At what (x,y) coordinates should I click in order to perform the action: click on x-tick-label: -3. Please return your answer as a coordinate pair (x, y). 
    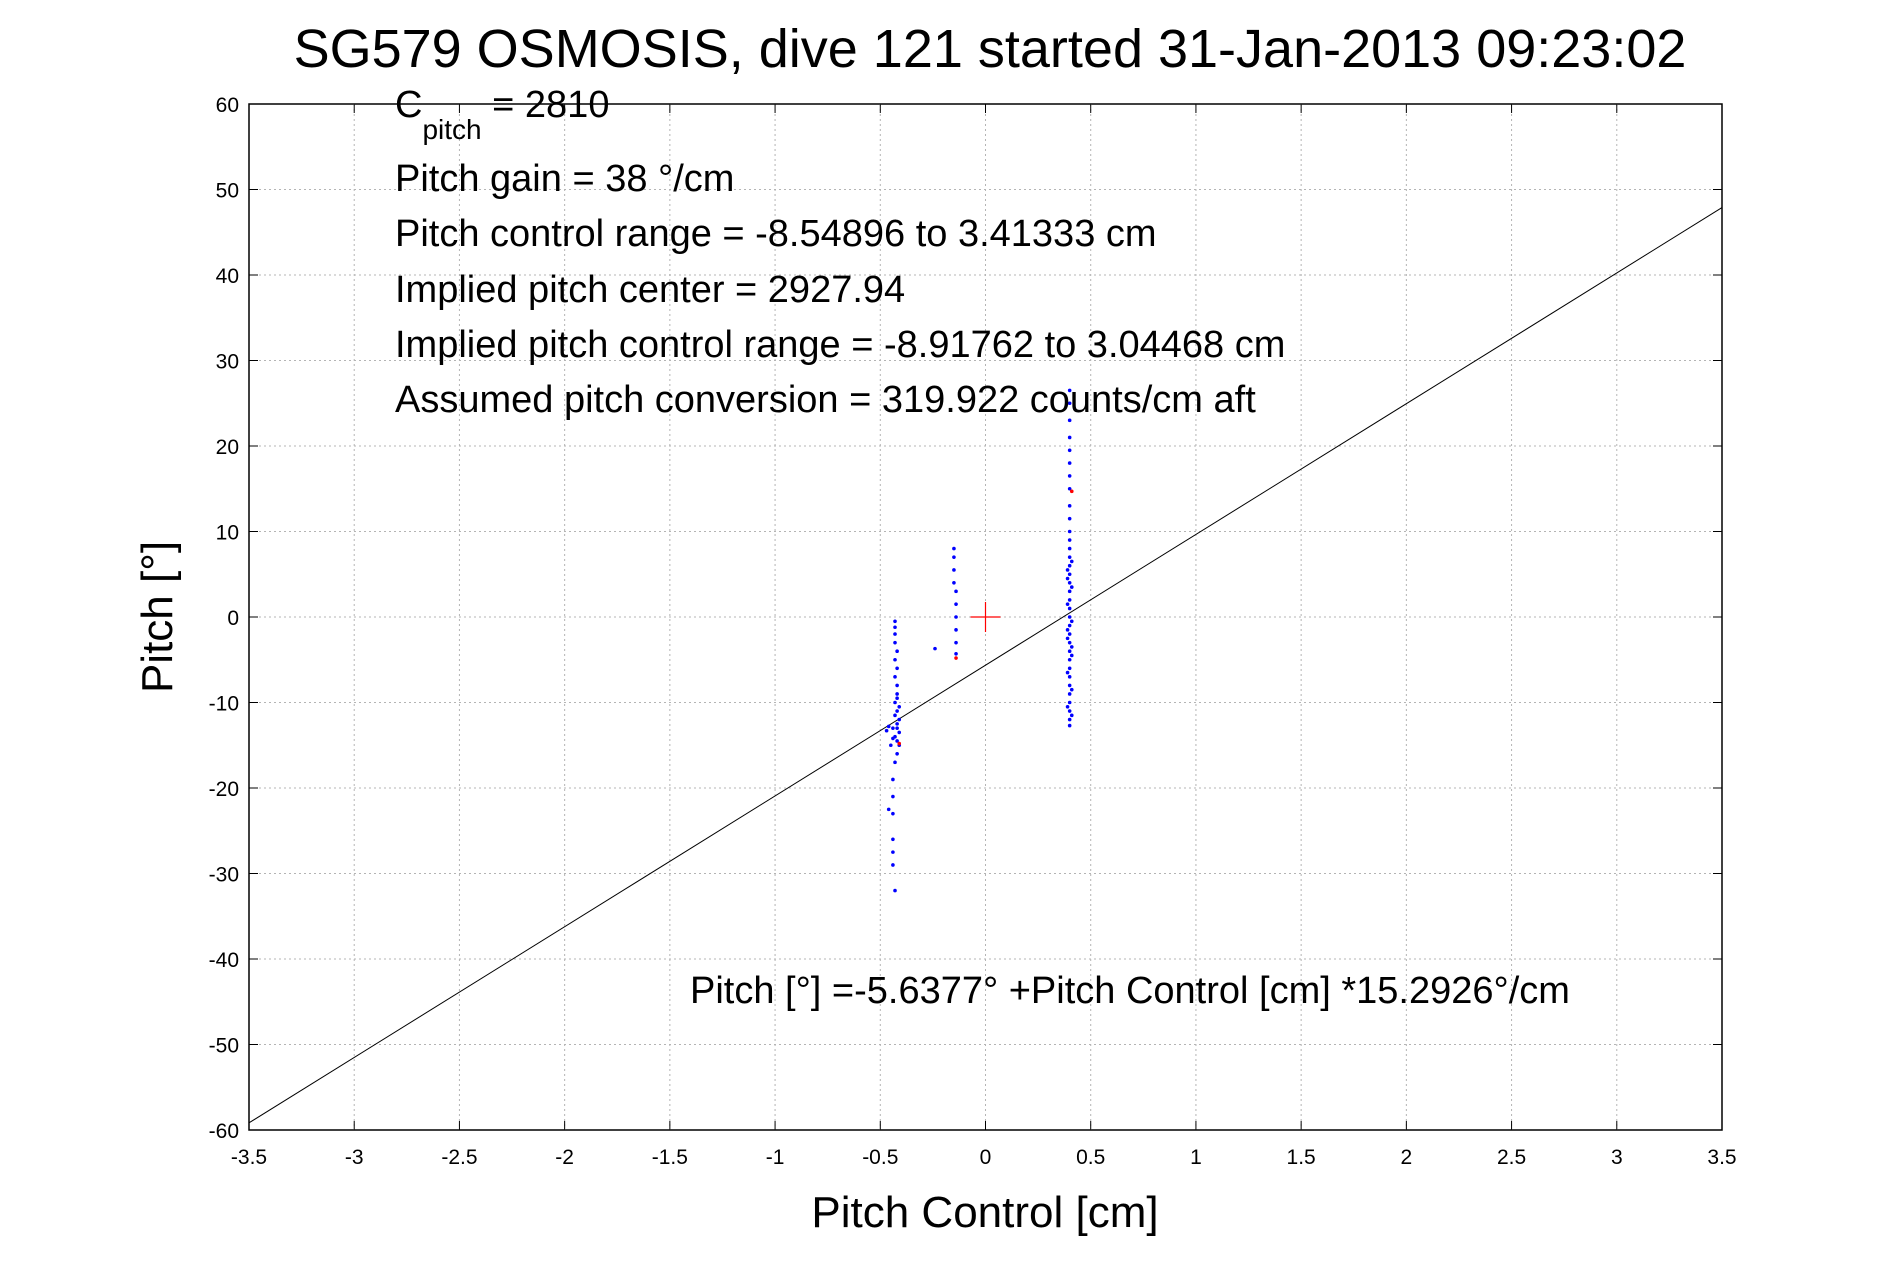
    Looking at the image, I should click on (354, 1157).